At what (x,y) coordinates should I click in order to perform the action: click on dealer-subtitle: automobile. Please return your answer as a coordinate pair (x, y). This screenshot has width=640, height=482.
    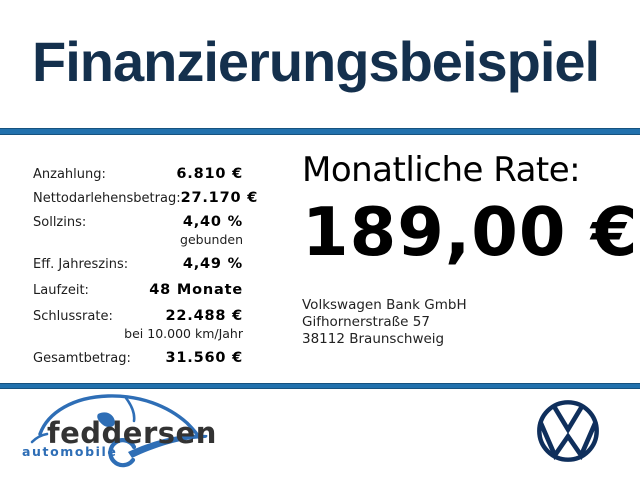
    Looking at the image, I should click on (70, 451).